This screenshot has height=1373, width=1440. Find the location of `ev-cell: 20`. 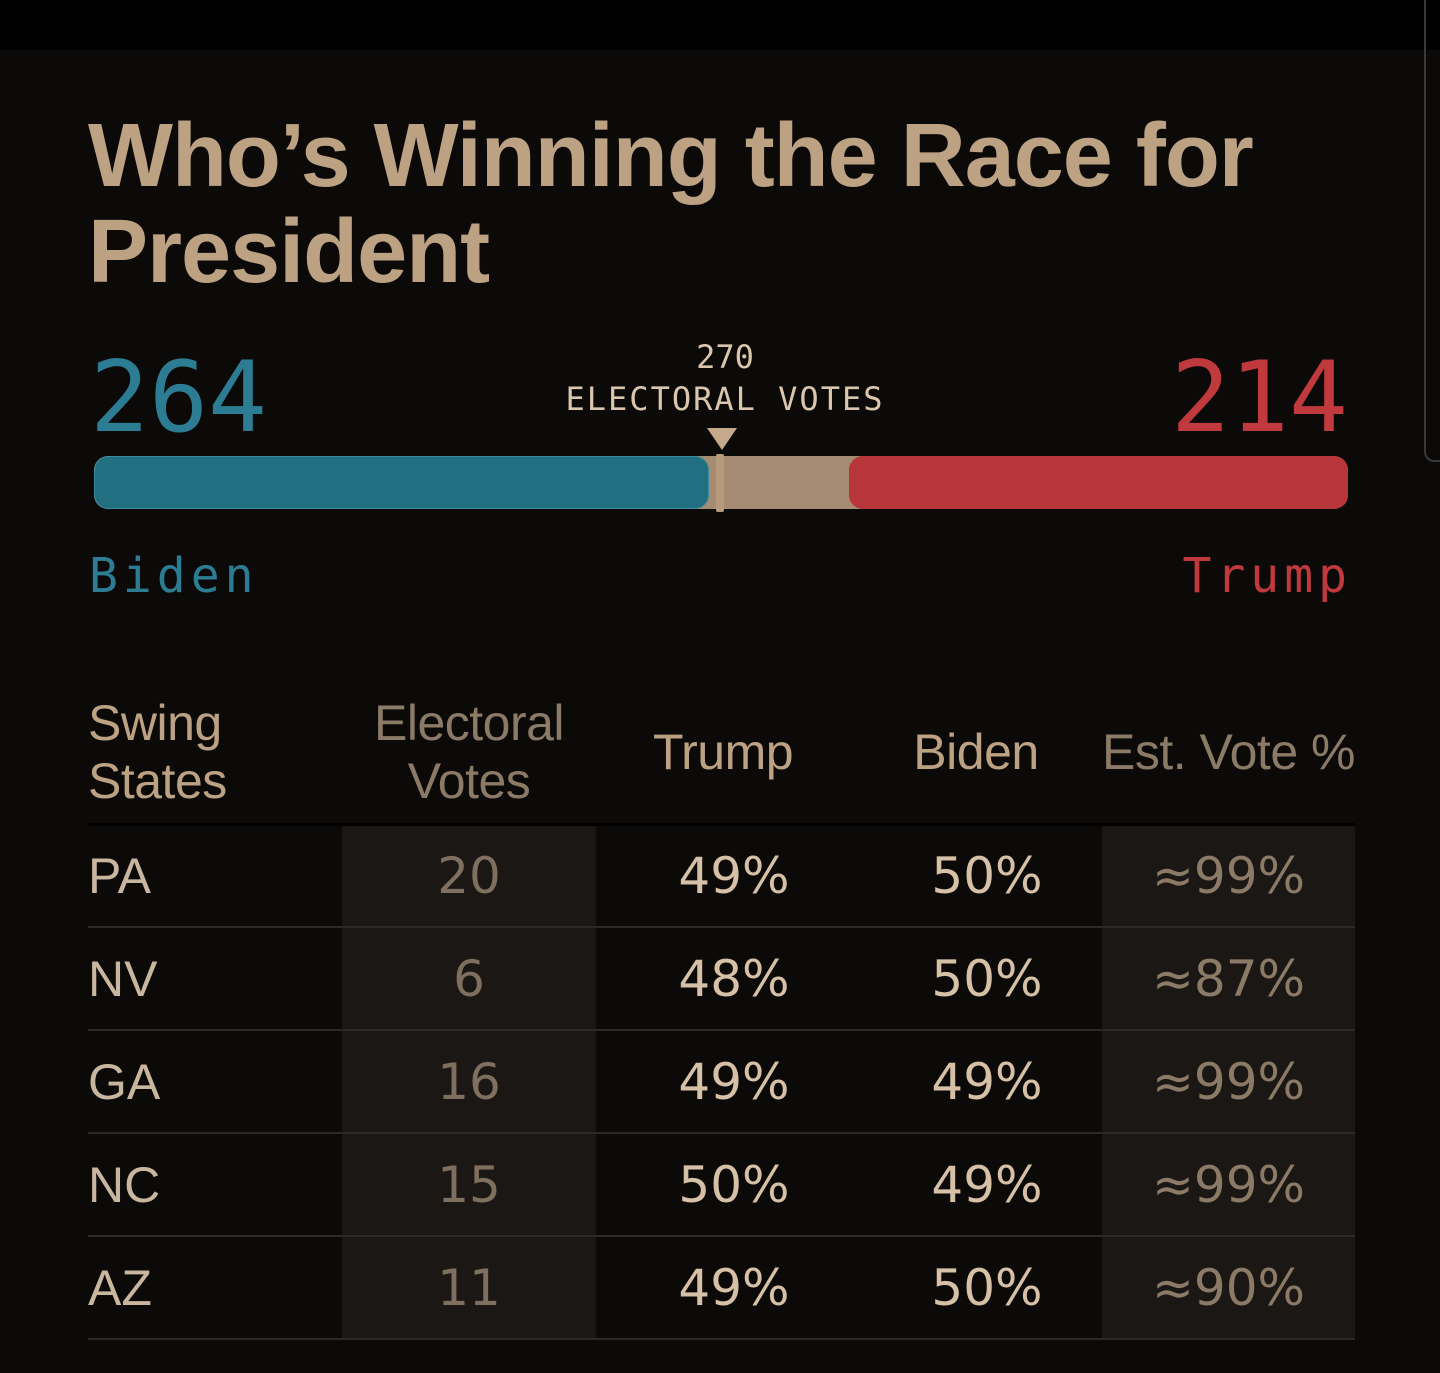

ev-cell: 20 is located at coordinates (469, 876).